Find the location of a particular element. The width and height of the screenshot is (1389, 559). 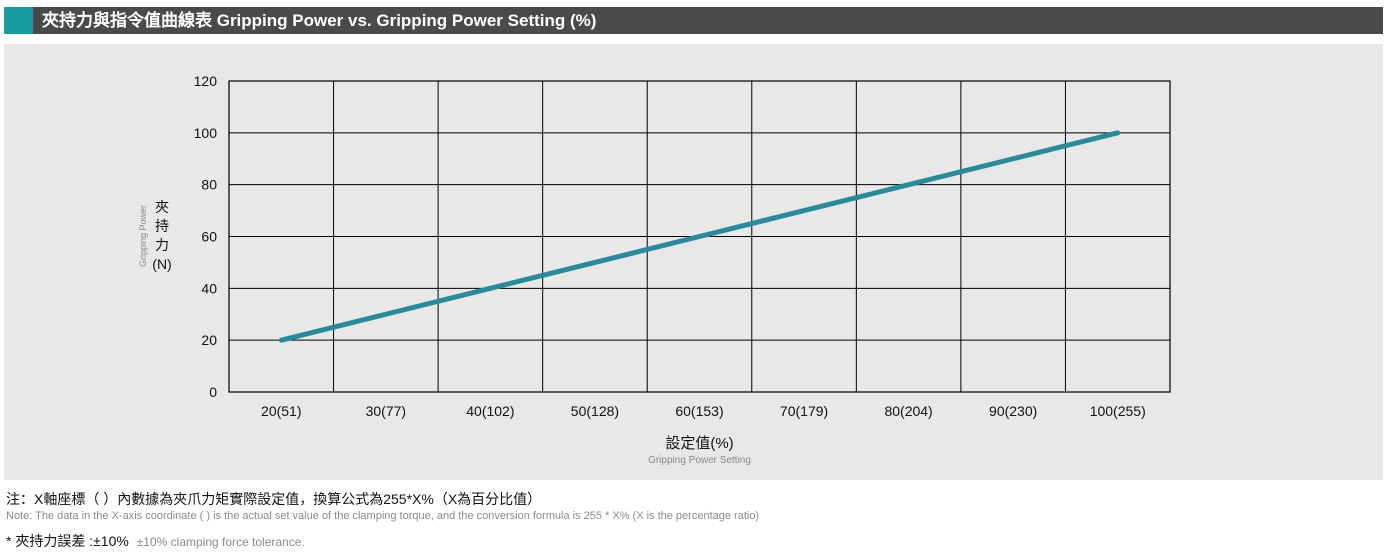

y-tick-label: 100 is located at coordinates (206, 133).